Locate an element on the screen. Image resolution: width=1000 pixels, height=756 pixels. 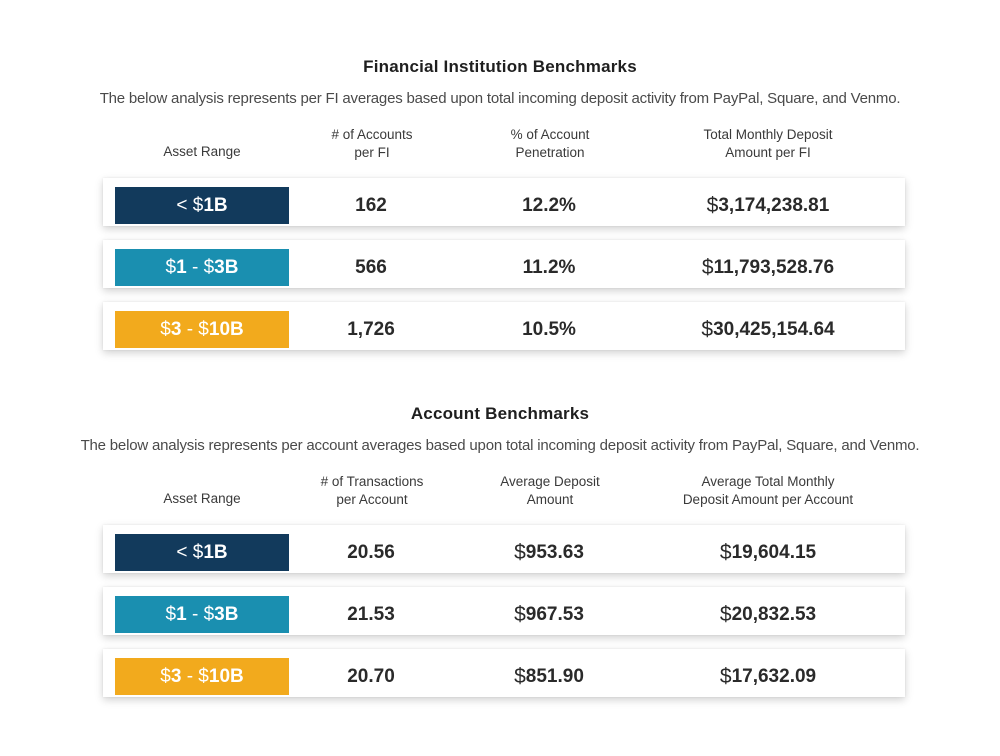
table-row: $3 - $10B 20.70 $851.90 $17,632.09 is located at coordinates (504, 673).